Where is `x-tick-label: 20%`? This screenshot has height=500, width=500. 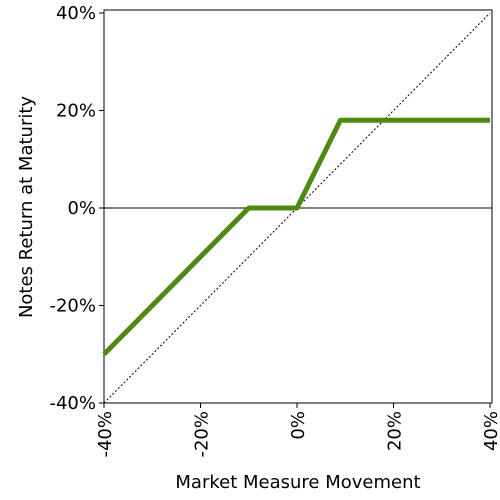 x-tick-label: 20% is located at coordinates (395, 431).